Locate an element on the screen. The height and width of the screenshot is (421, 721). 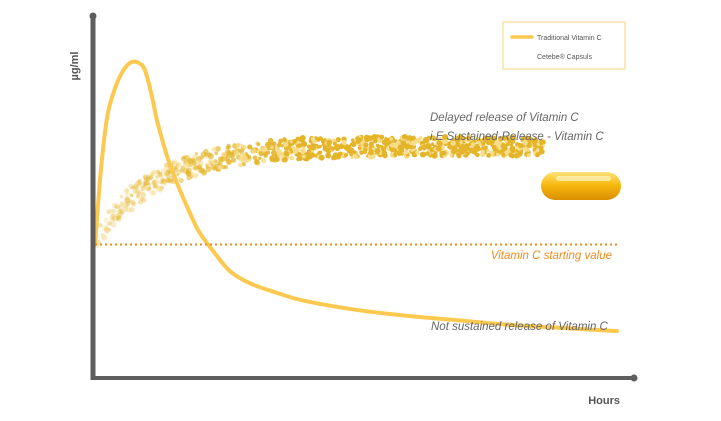
x-axis-title: Hours is located at coordinates (604, 401).